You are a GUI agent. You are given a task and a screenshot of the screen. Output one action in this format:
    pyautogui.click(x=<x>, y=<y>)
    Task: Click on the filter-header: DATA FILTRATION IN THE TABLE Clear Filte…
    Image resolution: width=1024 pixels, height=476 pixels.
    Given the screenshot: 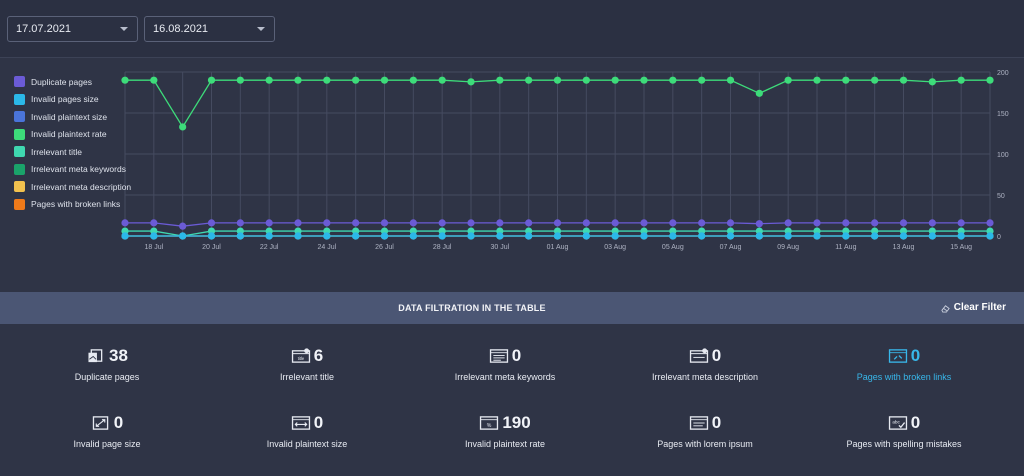 What is the action you would take?
    pyautogui.click(x=512, y=308)
    